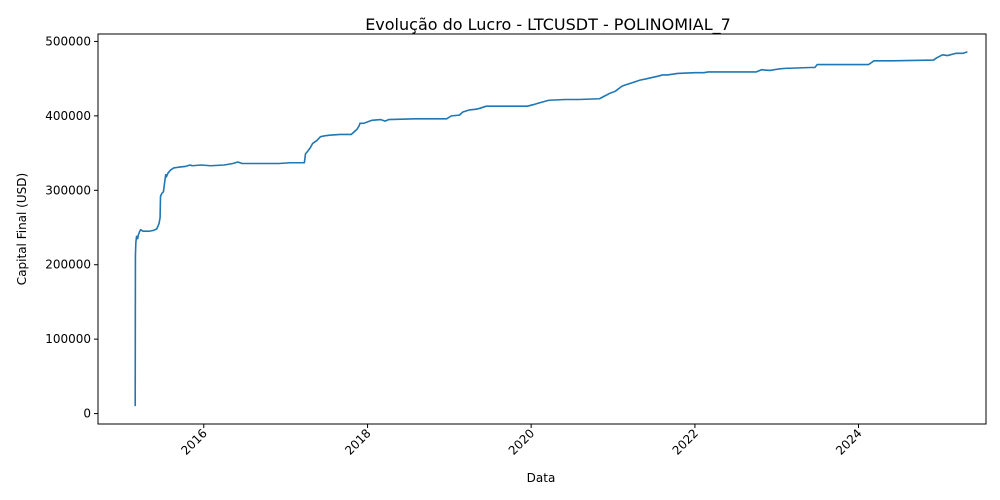 The image size is (1000, 500). I want to click on y-tick-label: 0, so click(87, 414).